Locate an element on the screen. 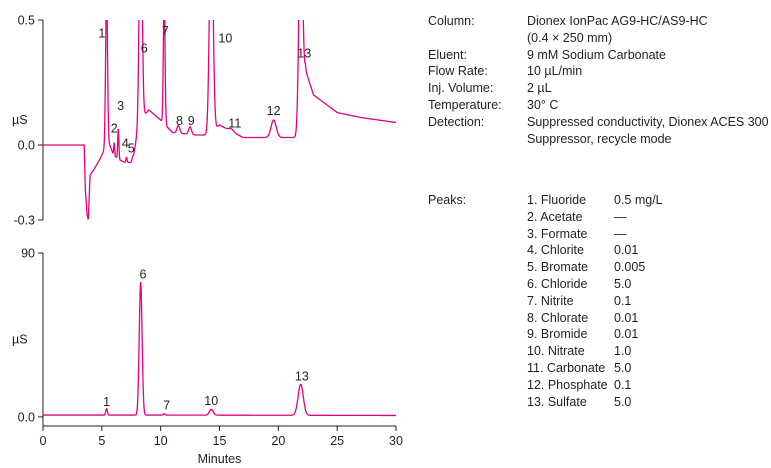 The height and width of the screenshot is (468, 771). peak-concentration: 1.0 is located at coordinates (623, 351).